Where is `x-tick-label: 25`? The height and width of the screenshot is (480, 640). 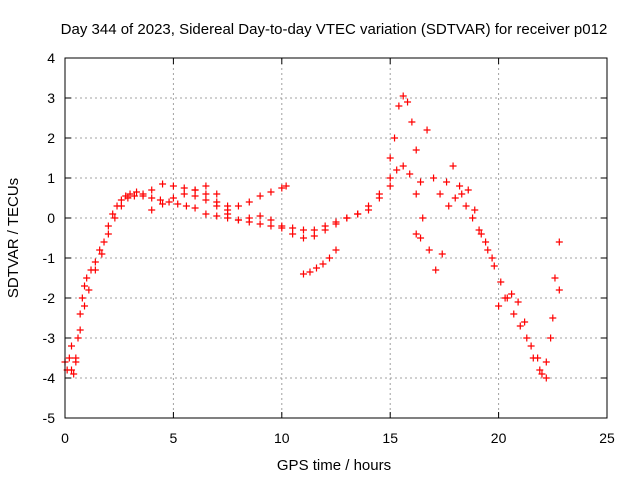 x-tick-label: 25 is located at coordinates (607, 438).